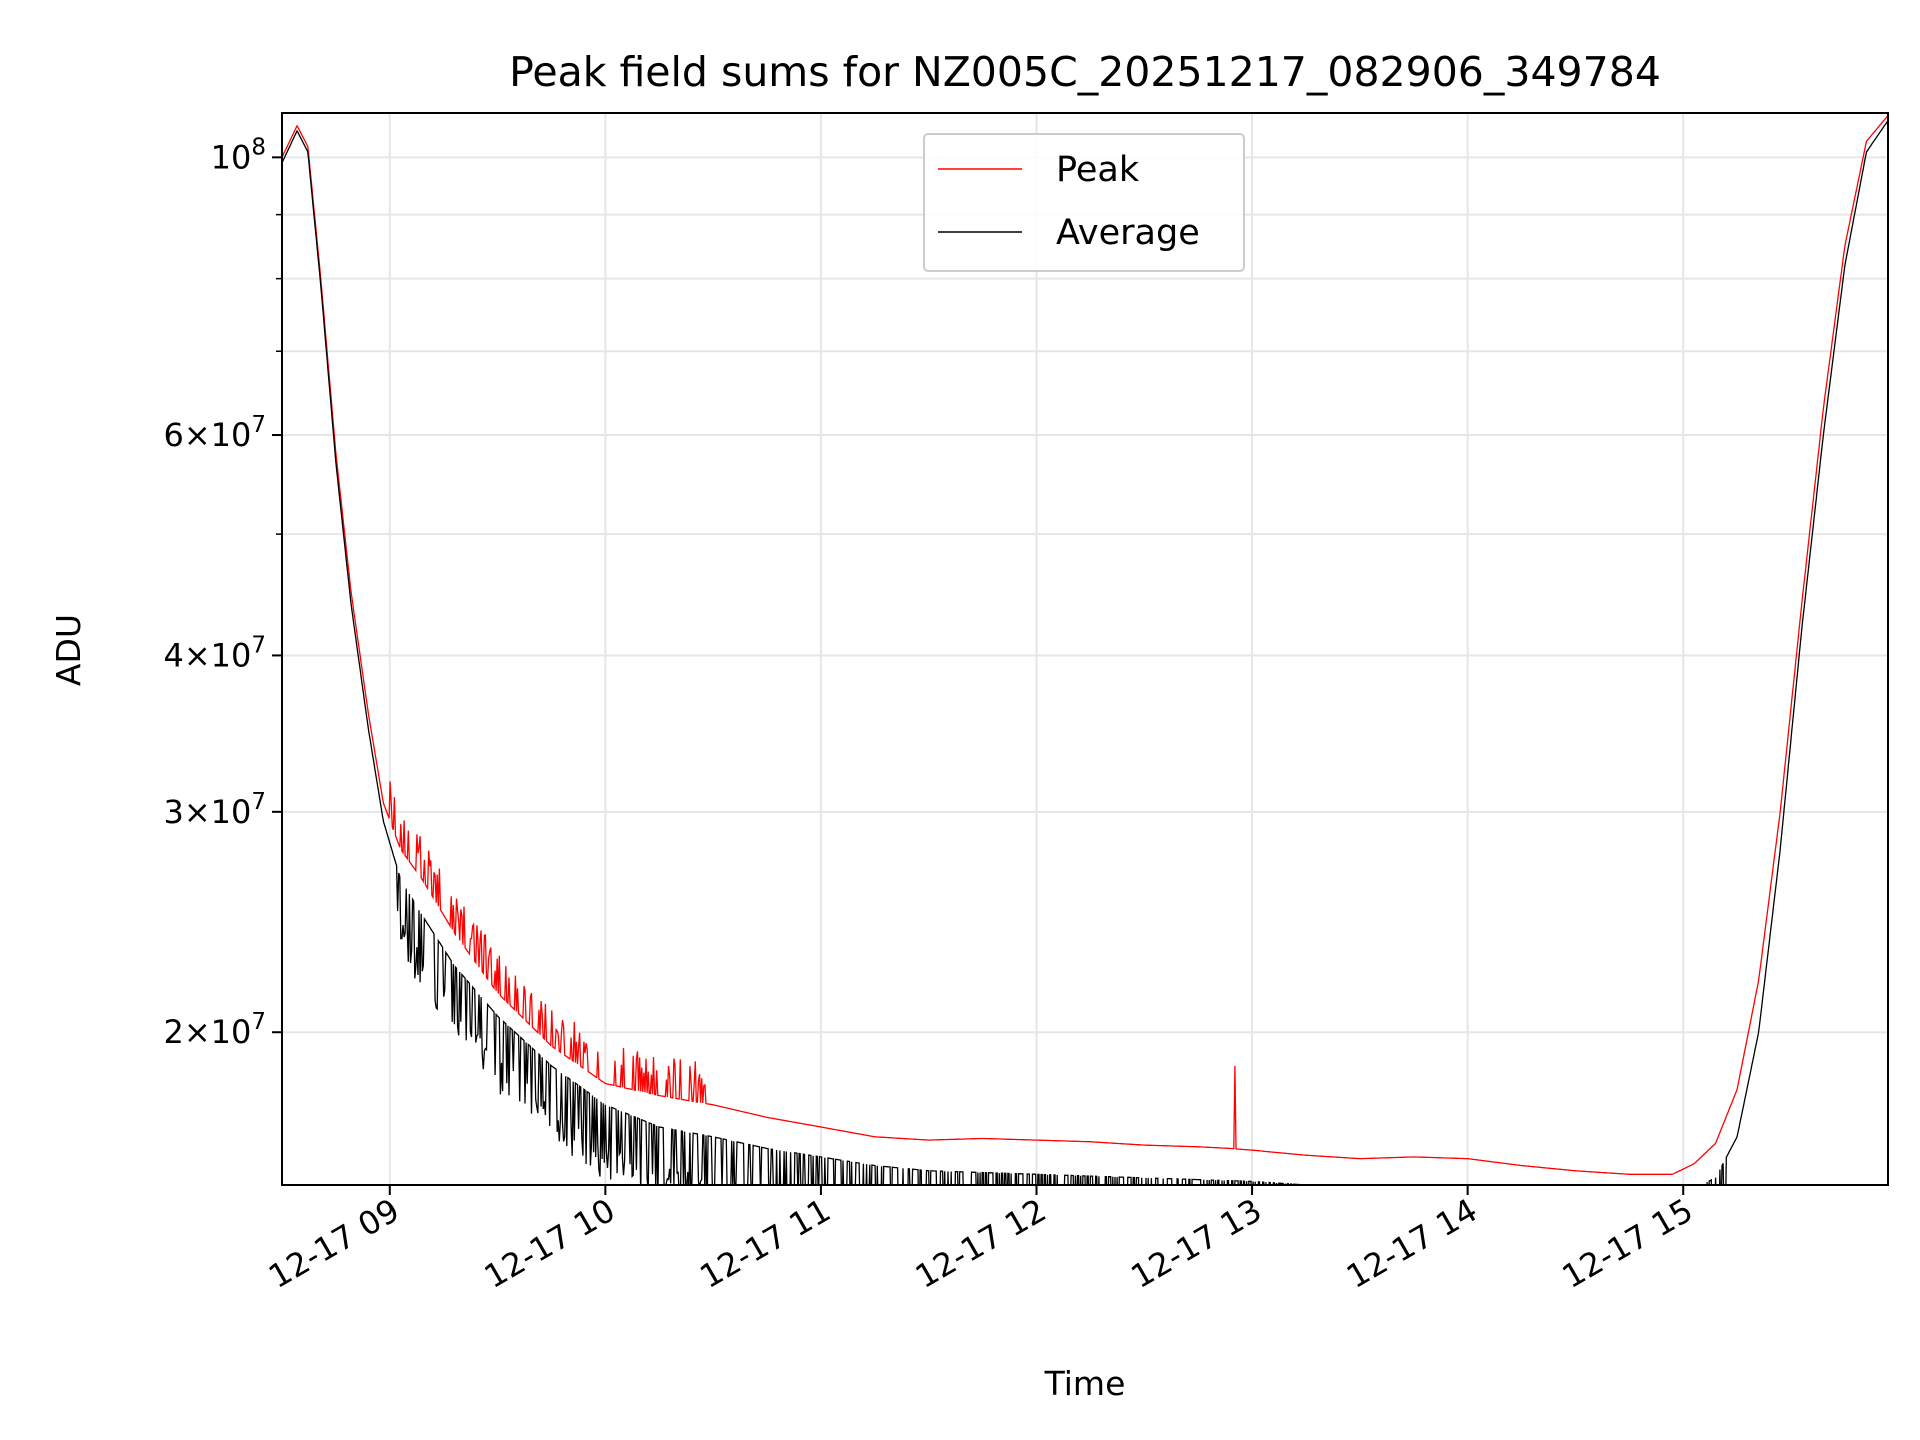 The image size is (1920, 1440). What do you see at coordinates (238, 155) in the screenshot?
I see `y-tick-label: 108` at bounding box center [238, 155].